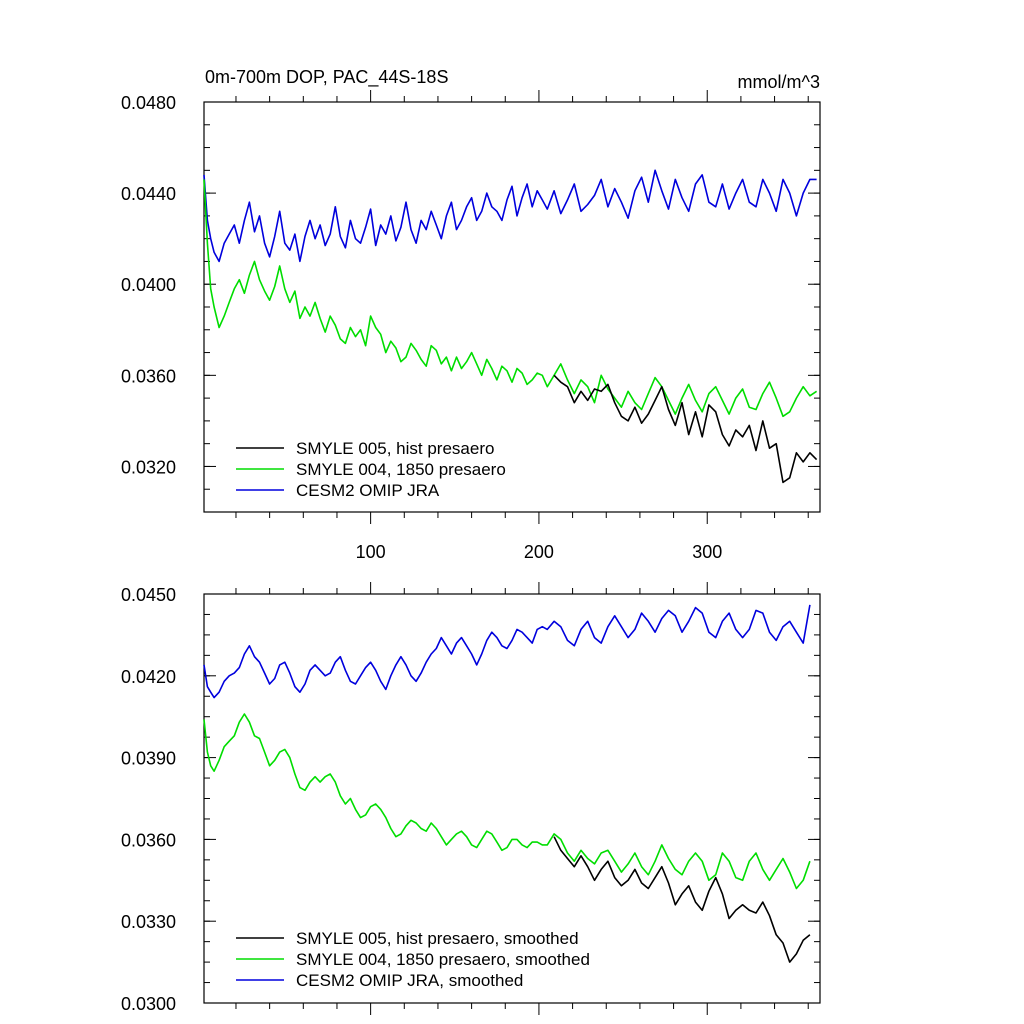 The image size is (1024, 1024). What do you see at coordinates (148, 285) in the screenshot?
I see `top-y-tick-label: 0.0400` at bounding box center [148, 285].